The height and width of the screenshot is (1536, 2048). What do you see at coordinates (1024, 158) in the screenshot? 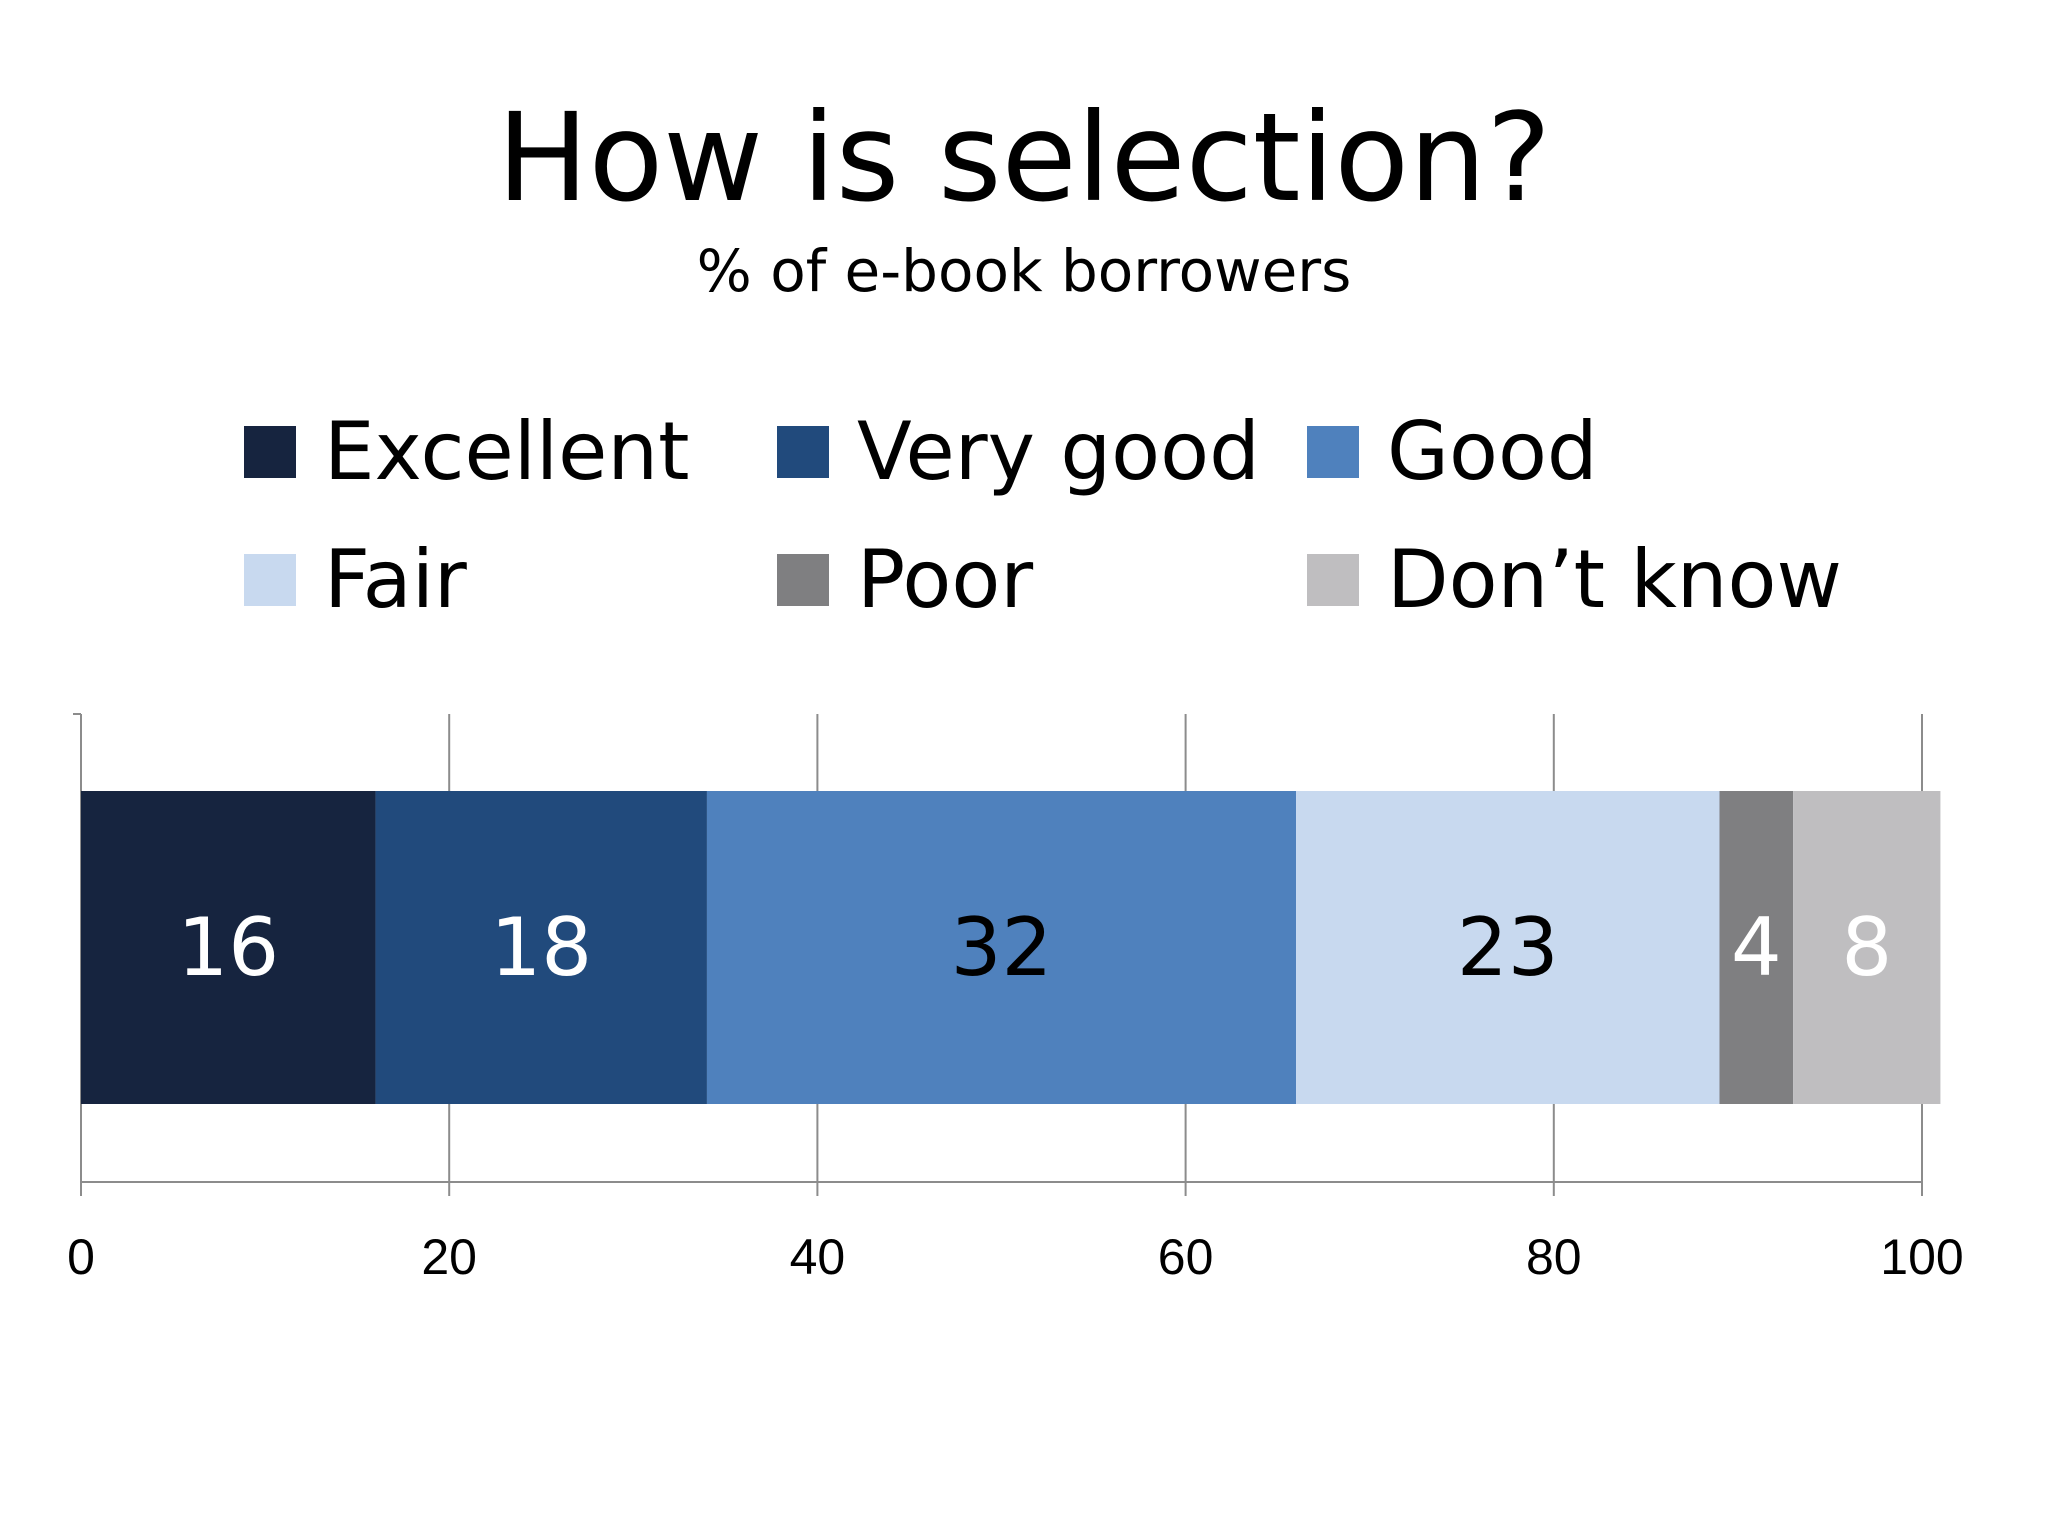
I see `chart-title: How is selection?` at bounding box center [1024, 158].